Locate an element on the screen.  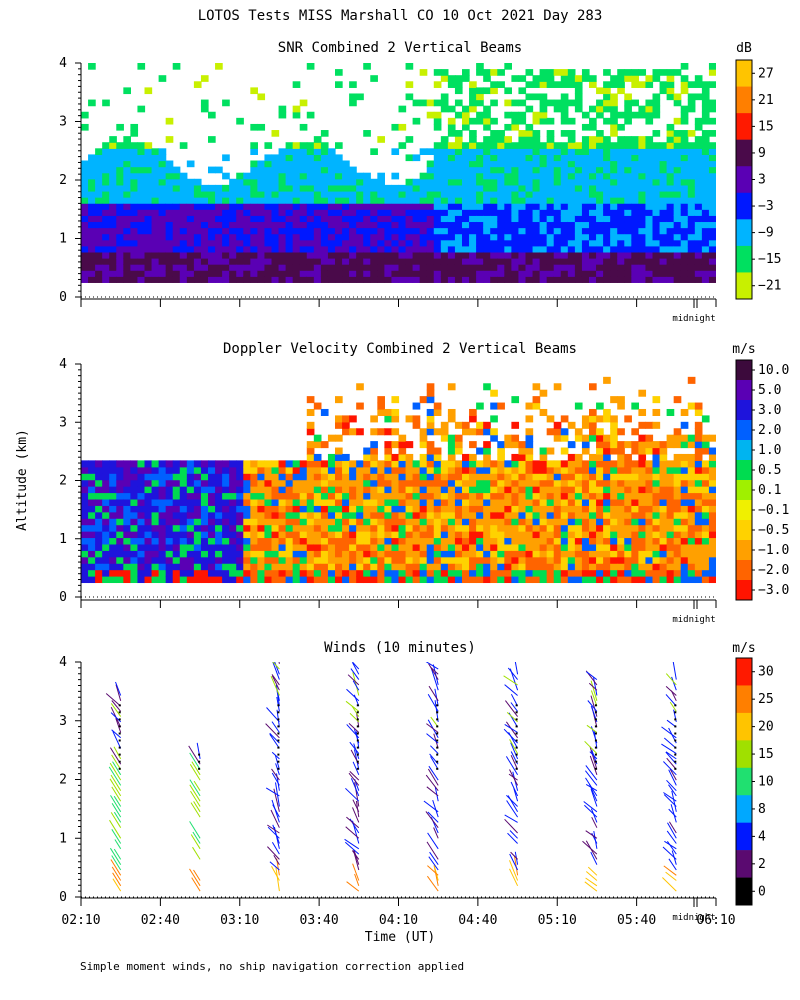
missing-data-dot is located at coordinates (595, 726).